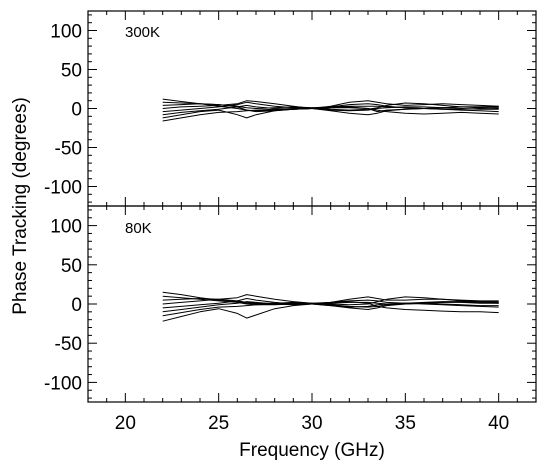 This screenshot has height=466, width=553. Describe the element at coordinates (125, 423) in the screenshot. I see `x-tick-label: 20` at that location.